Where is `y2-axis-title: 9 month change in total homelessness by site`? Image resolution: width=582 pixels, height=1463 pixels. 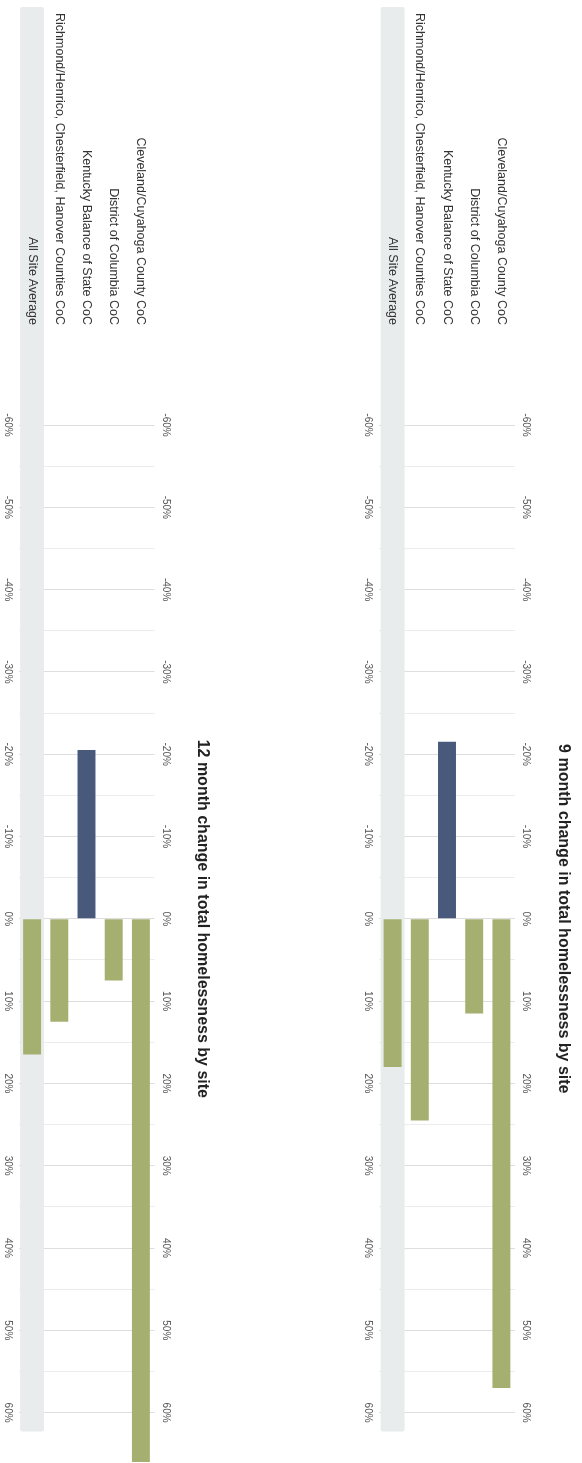 y2-axis-title: 9 month change in total homelessness by site is located at coordinates (564, 919).